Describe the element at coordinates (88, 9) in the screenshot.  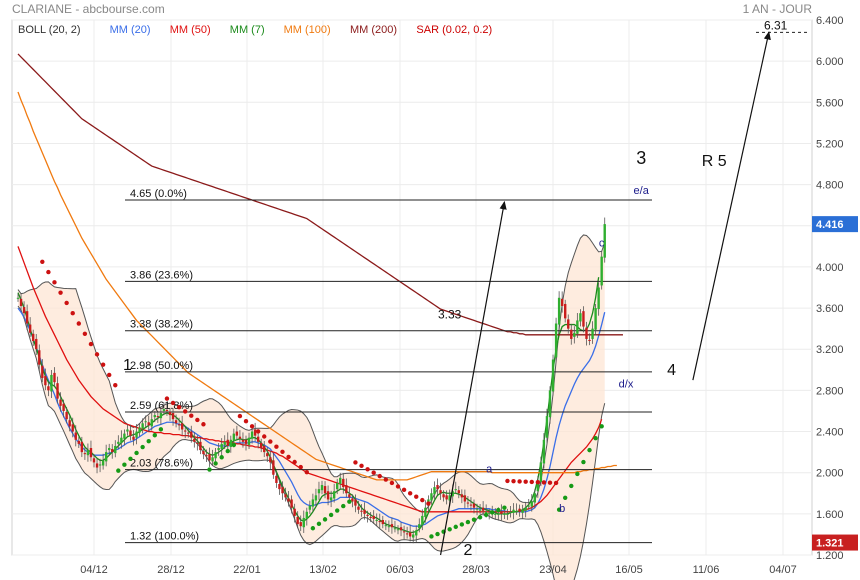
I see `chart-title: CLARIANE - abcbourse.com` at that location.